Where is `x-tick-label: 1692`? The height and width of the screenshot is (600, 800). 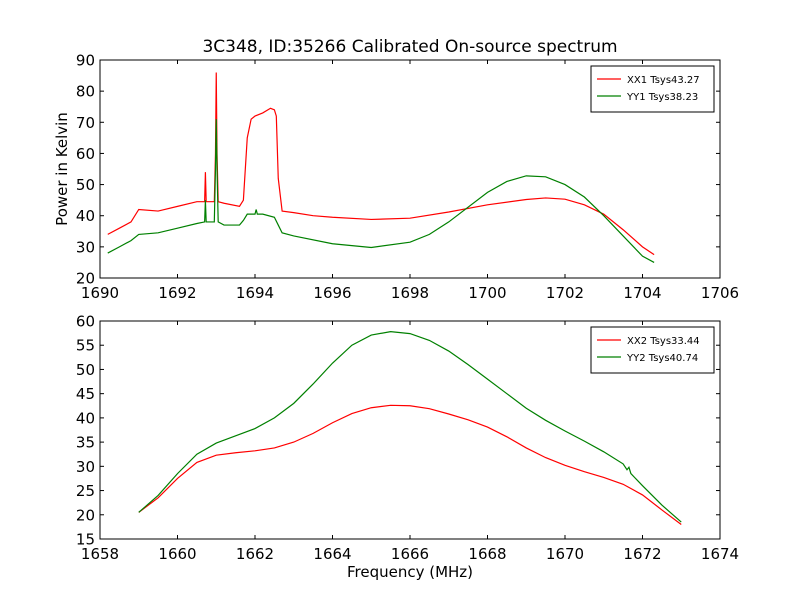
x-tick-label: 1692 is located at coordinates (177, 293).